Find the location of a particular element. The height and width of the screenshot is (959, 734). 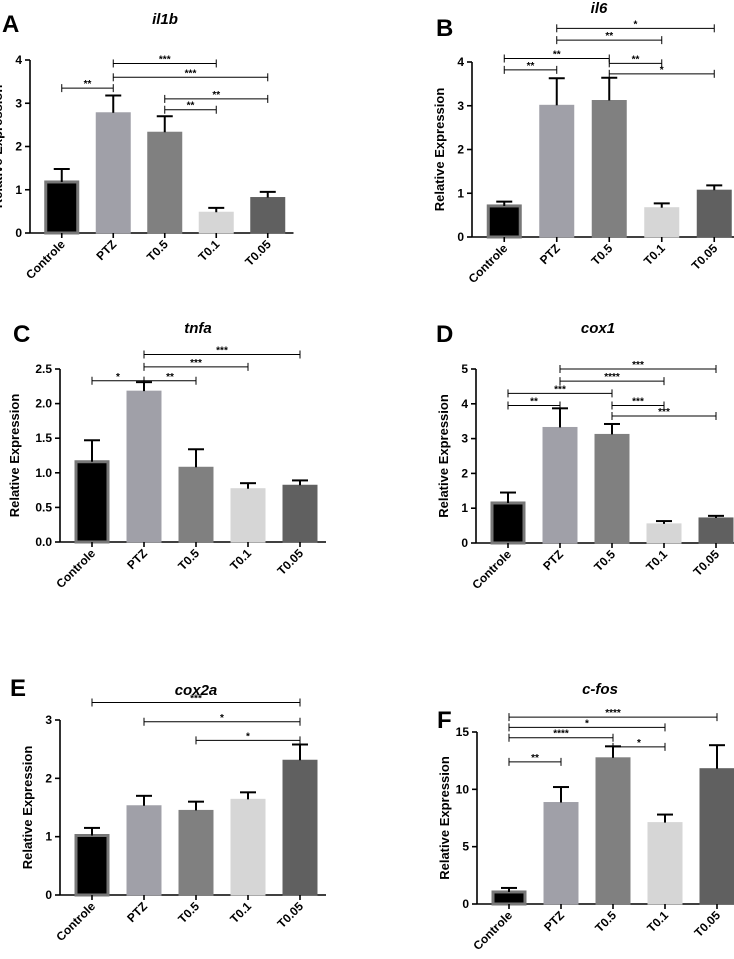

panel-letter: E is located at coordinates (18, 688).